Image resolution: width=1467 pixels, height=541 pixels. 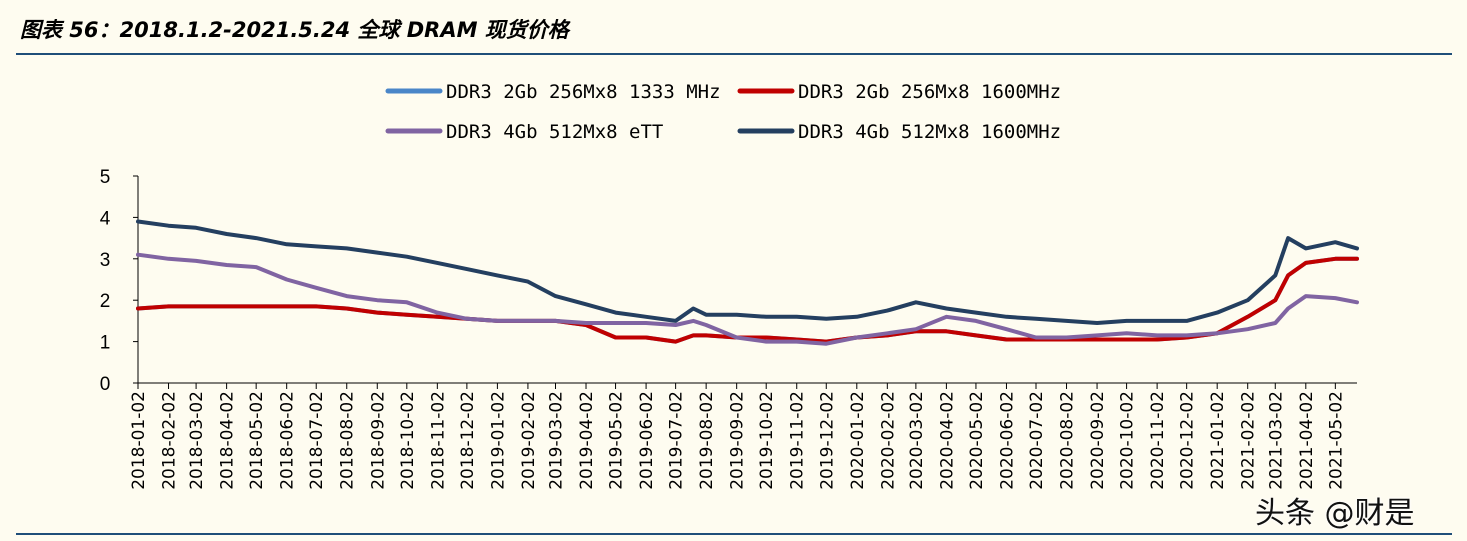 What do you see at coordinates (119, 281) in the screenshot?
I see `y-axis: 0 1 2 3 4 5` at bounding box center [119, 281].